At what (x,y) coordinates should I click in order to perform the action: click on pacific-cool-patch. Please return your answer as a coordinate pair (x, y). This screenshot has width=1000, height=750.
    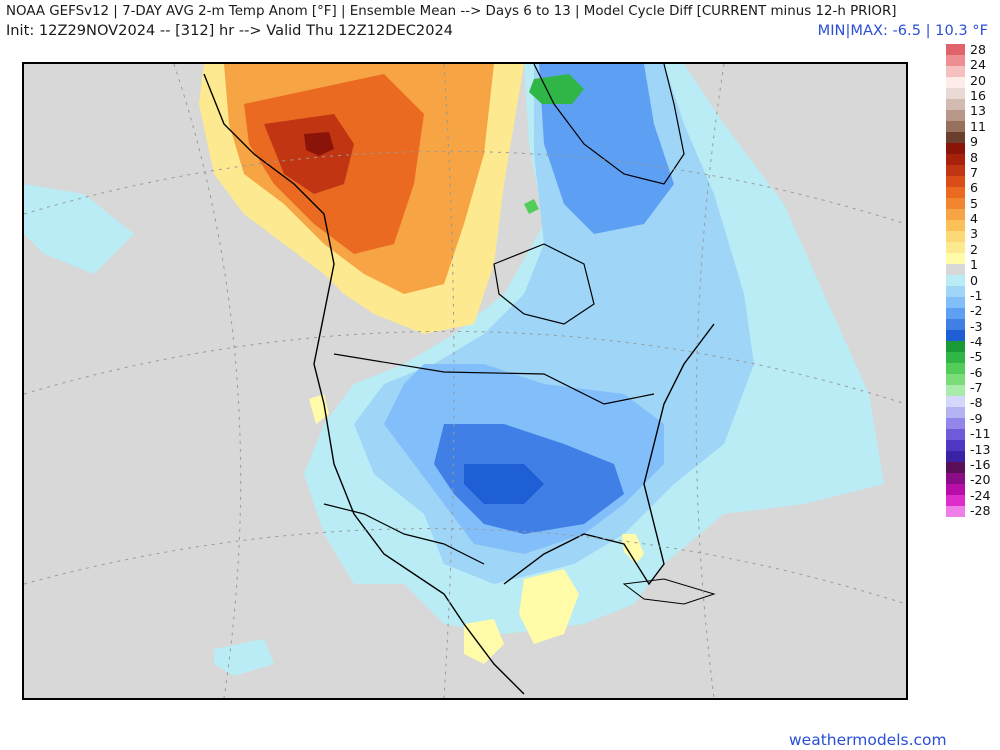
    Looking at the image, I should click on (79, 229).